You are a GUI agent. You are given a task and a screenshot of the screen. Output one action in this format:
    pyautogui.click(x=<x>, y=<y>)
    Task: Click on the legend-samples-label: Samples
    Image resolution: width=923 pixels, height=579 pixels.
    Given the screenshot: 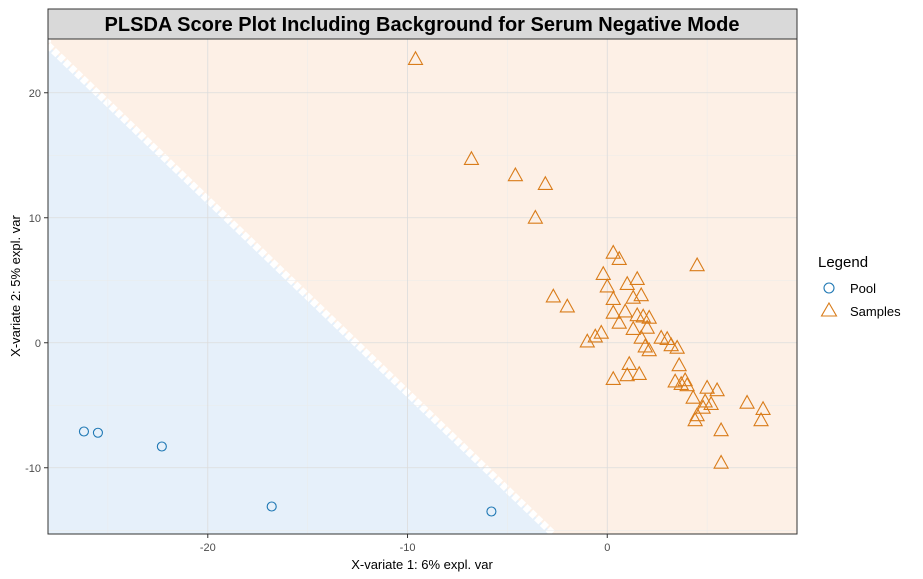 What is the action you would take?
    pyautogui.click(x=875, y=311)
    